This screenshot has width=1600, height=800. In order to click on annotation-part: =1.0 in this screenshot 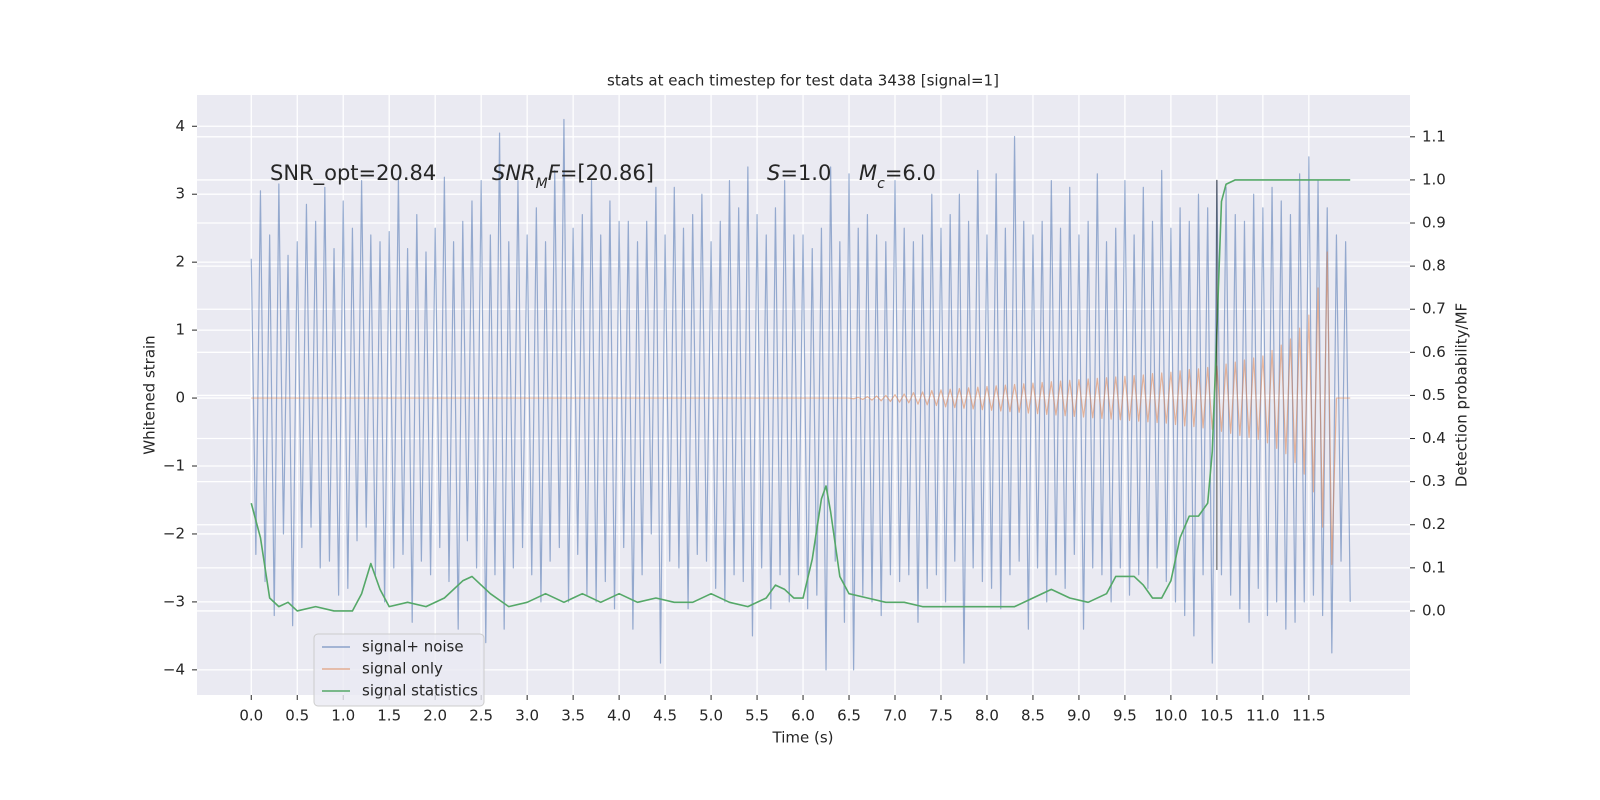, I will do `click(805, 173)`.